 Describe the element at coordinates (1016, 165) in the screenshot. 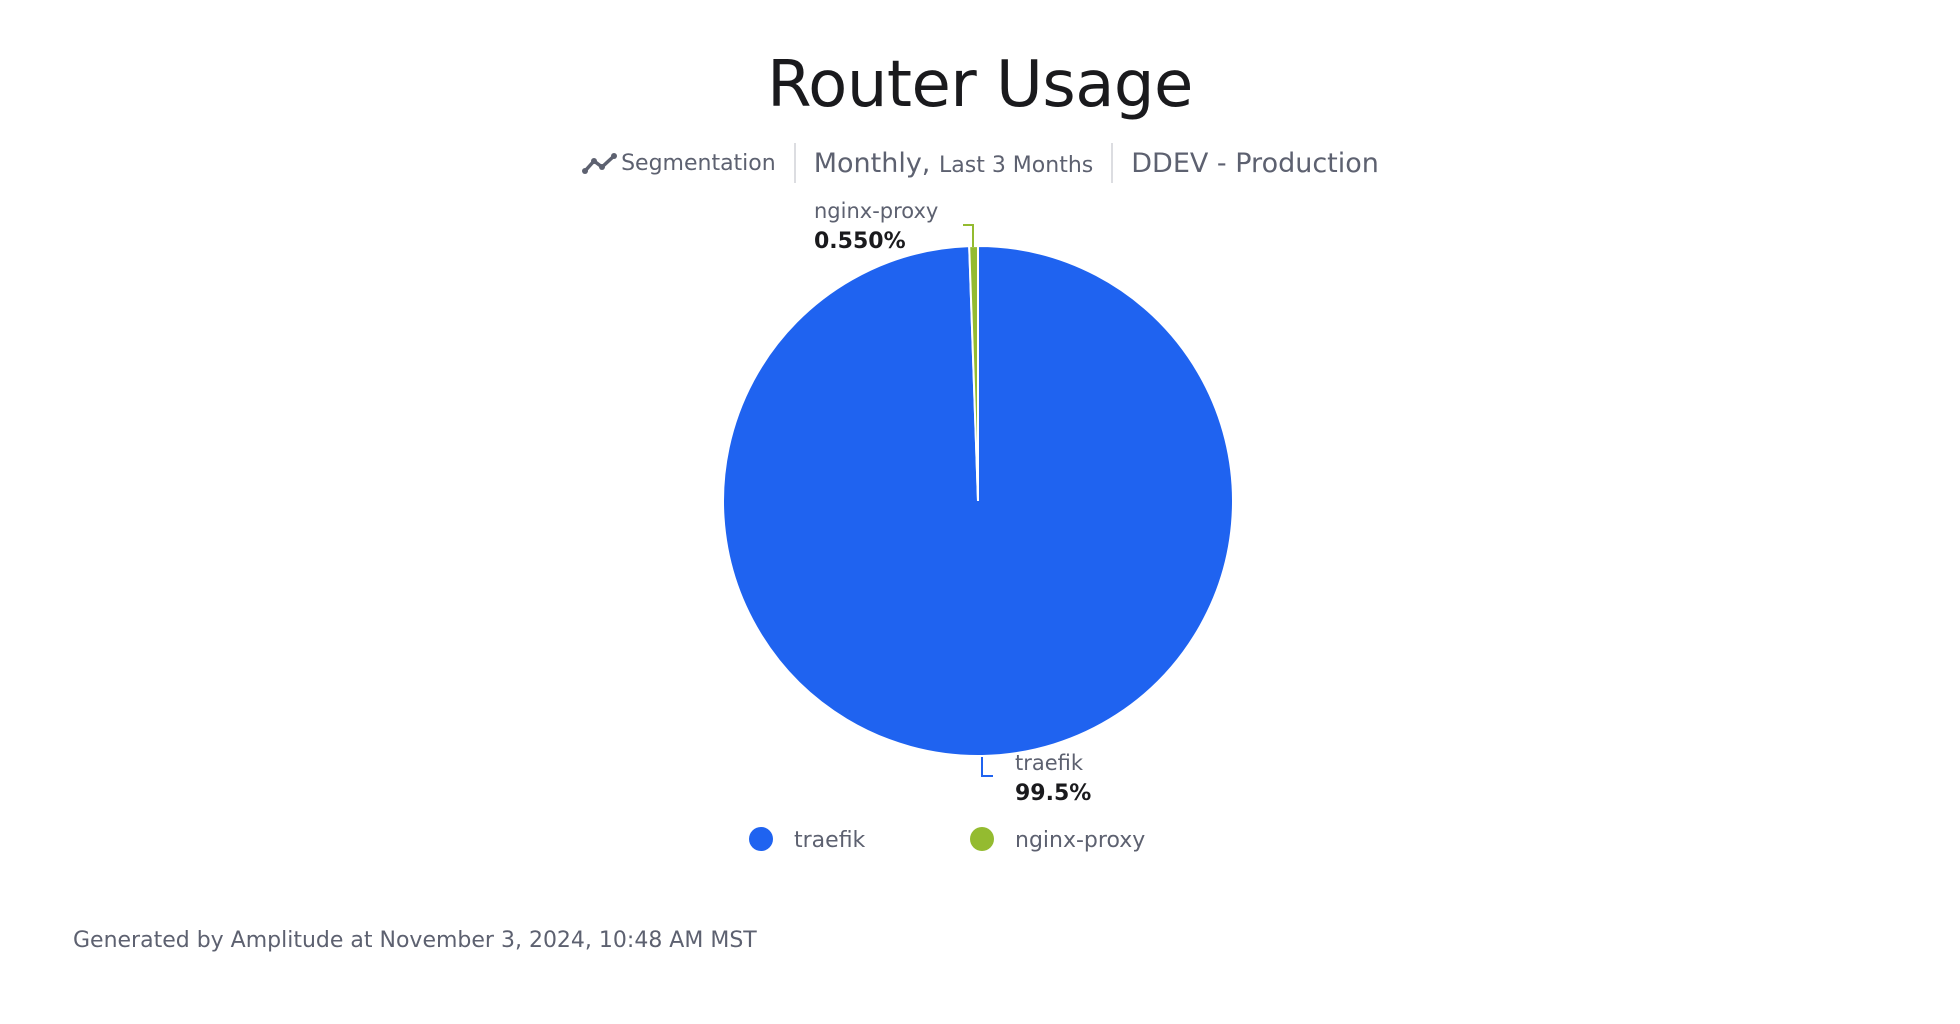

I see `range-label: Last 3 Months` at that location.